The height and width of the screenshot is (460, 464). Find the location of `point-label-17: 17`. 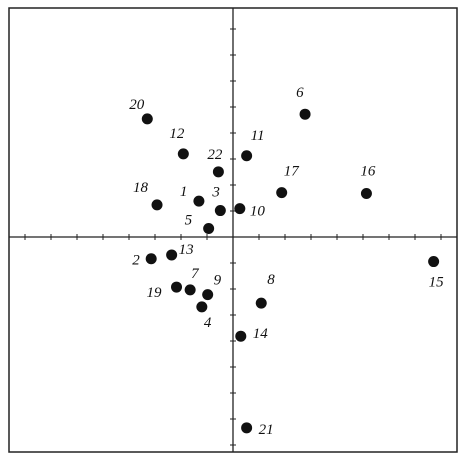

point-label-17: 17 is located at coordinates (292, 172).